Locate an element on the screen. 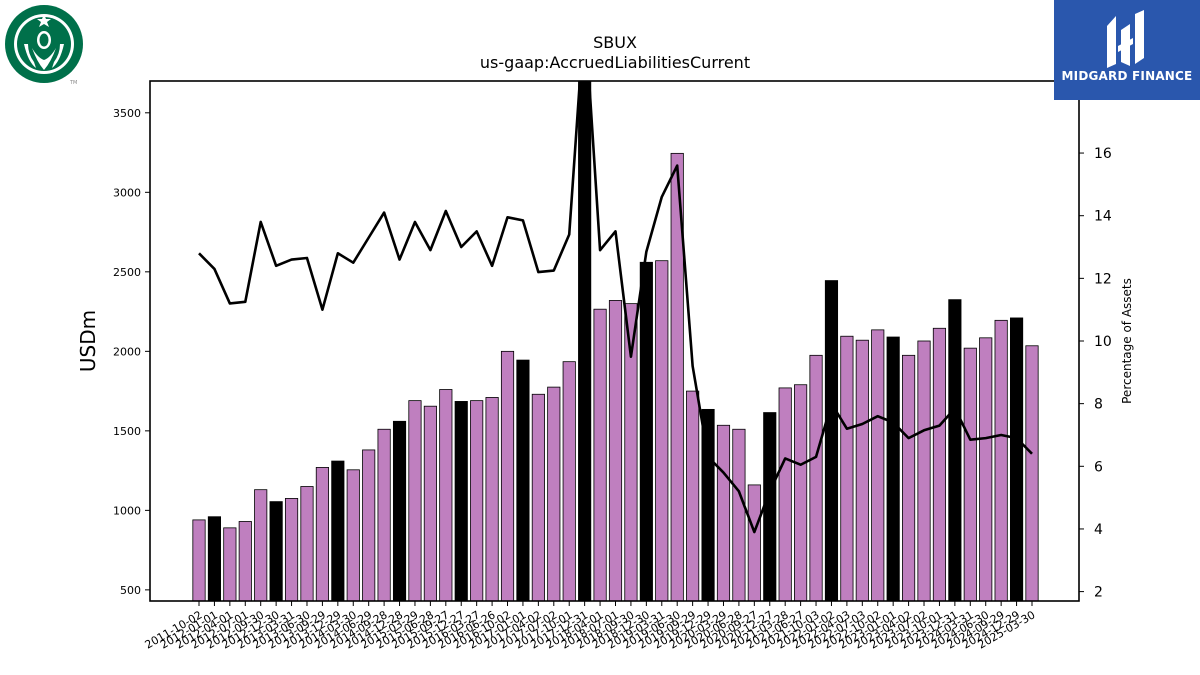 Image resolution: width=1200 pixels, height=675 pixels. y2-tick-label: 8 is located at coordinates (1098, 405).